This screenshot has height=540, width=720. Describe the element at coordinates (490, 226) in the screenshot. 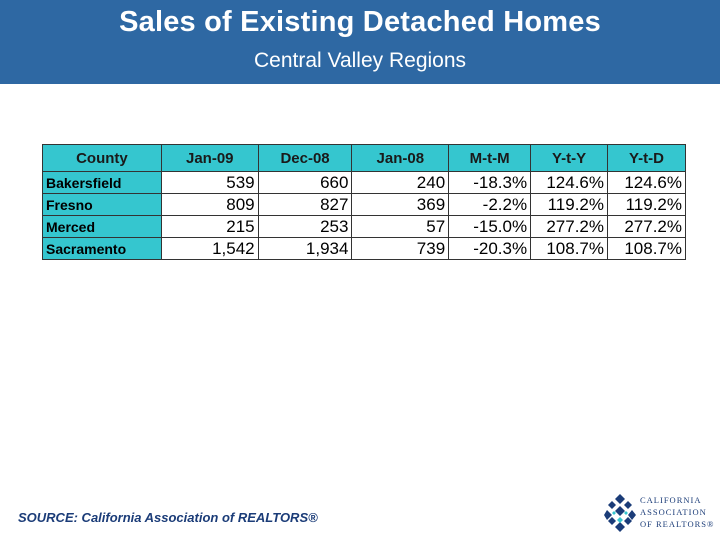

I see `table-cell: -15.0%` at that location.